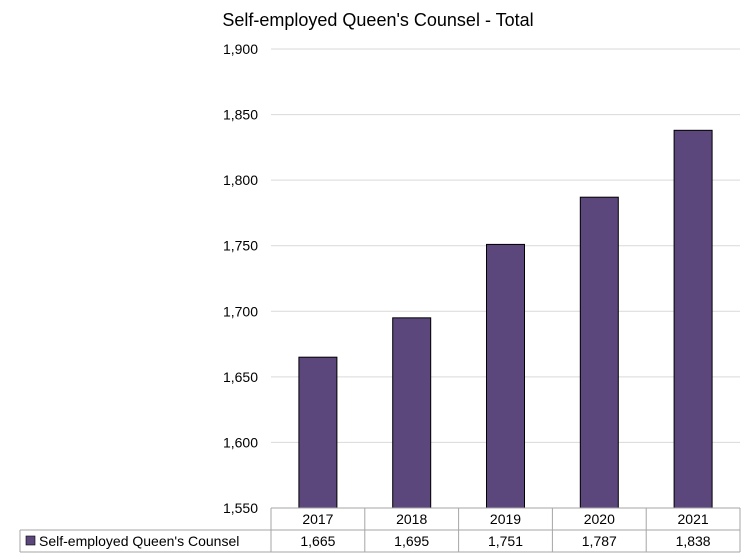 The image size is (756, 560). I want to click on data-value-label: 1,751, so click(505, 541).